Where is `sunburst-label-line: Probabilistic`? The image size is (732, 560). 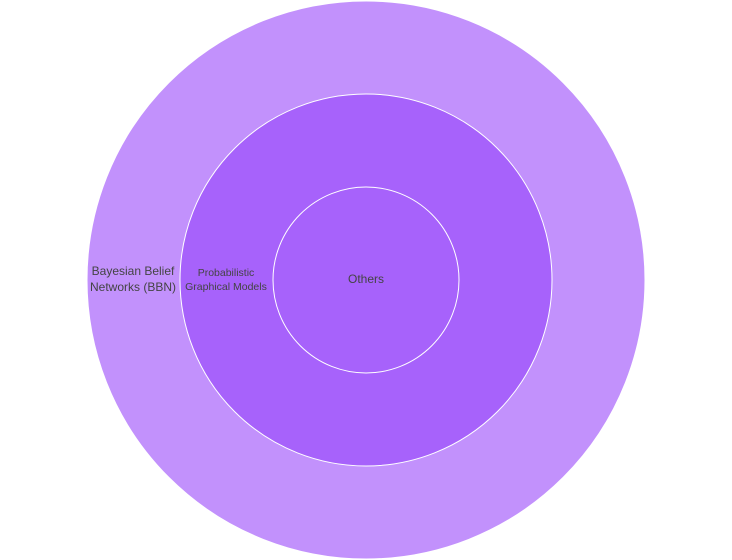 sunburst-label-line: Probabilistic is located at coordinates (226, 273).